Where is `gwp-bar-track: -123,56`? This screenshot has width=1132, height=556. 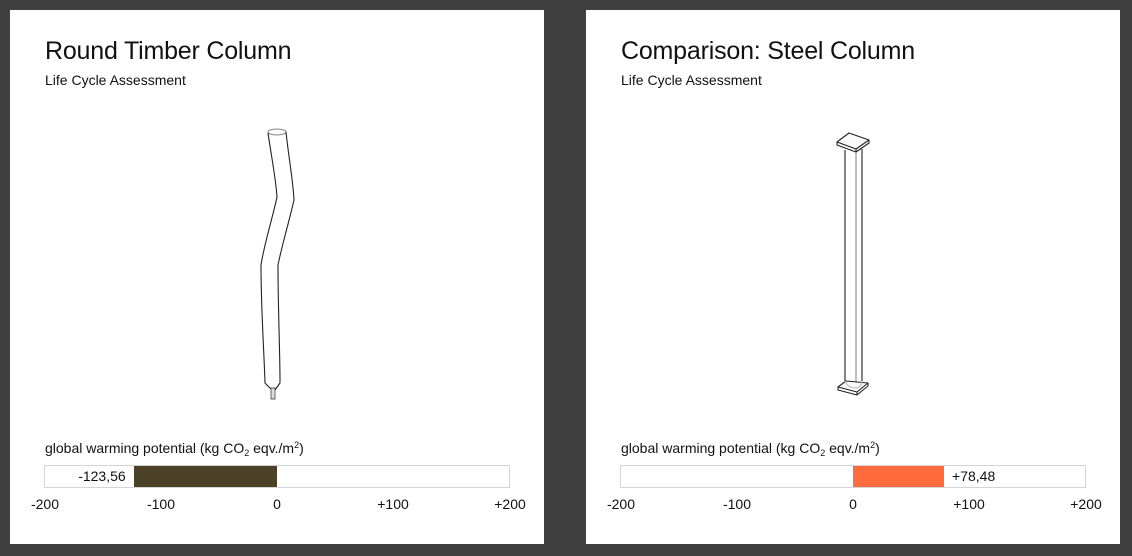
gwp-bar-track: -123,56 is located at coordinates (277, 476).